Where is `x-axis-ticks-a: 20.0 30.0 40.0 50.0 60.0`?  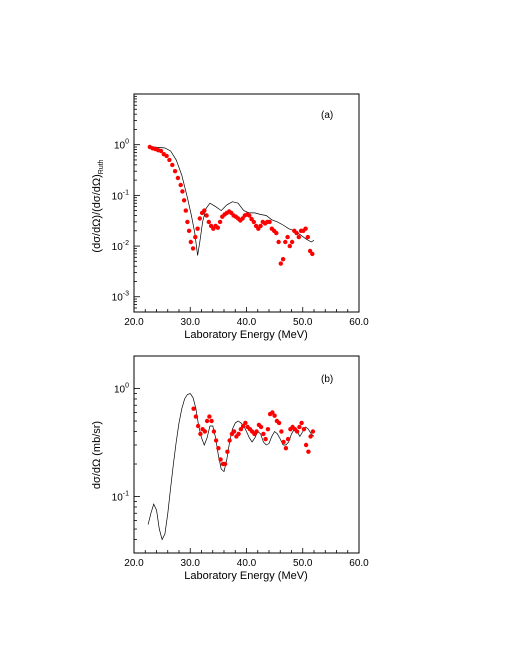 x-axis-ticks-a: 20.0 30.0 40.0 50.0 60.0 is located at coordinates (246, 317).